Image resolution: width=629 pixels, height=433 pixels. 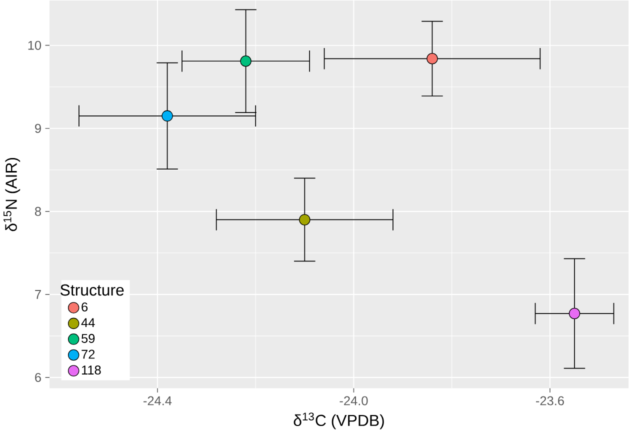 What do you see at coordinates (38, 129) in the screenshot?
I see `y-tick-label: 9` at bounding box center [38, 129].